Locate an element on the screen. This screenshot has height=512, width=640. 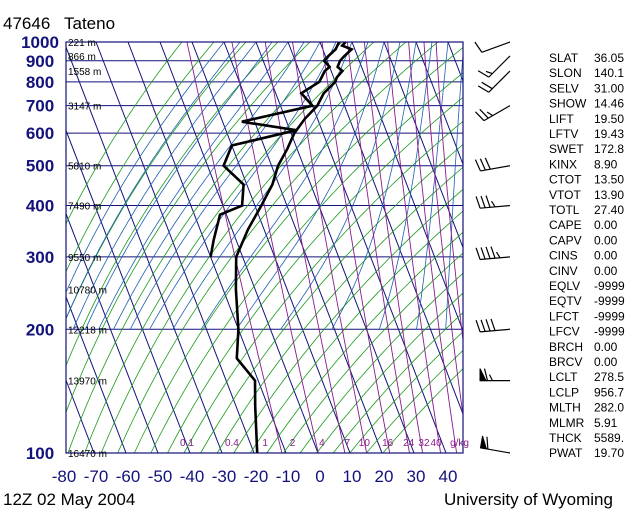
index-name: LFTV is located at coordinates (563, 134).